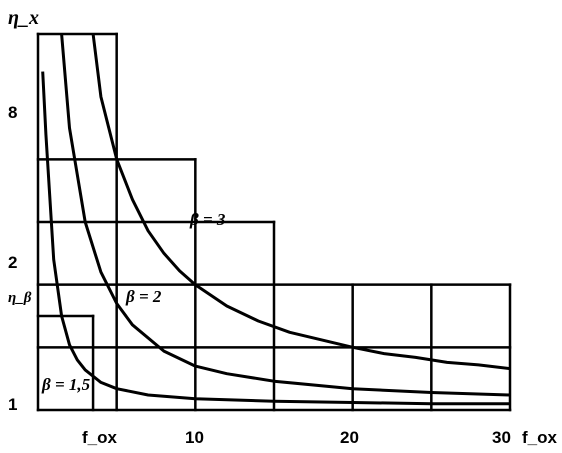  Describe the element at coordinates (540, 437) in the screenshot. I see `x-axis-label: f_ox` at that location.